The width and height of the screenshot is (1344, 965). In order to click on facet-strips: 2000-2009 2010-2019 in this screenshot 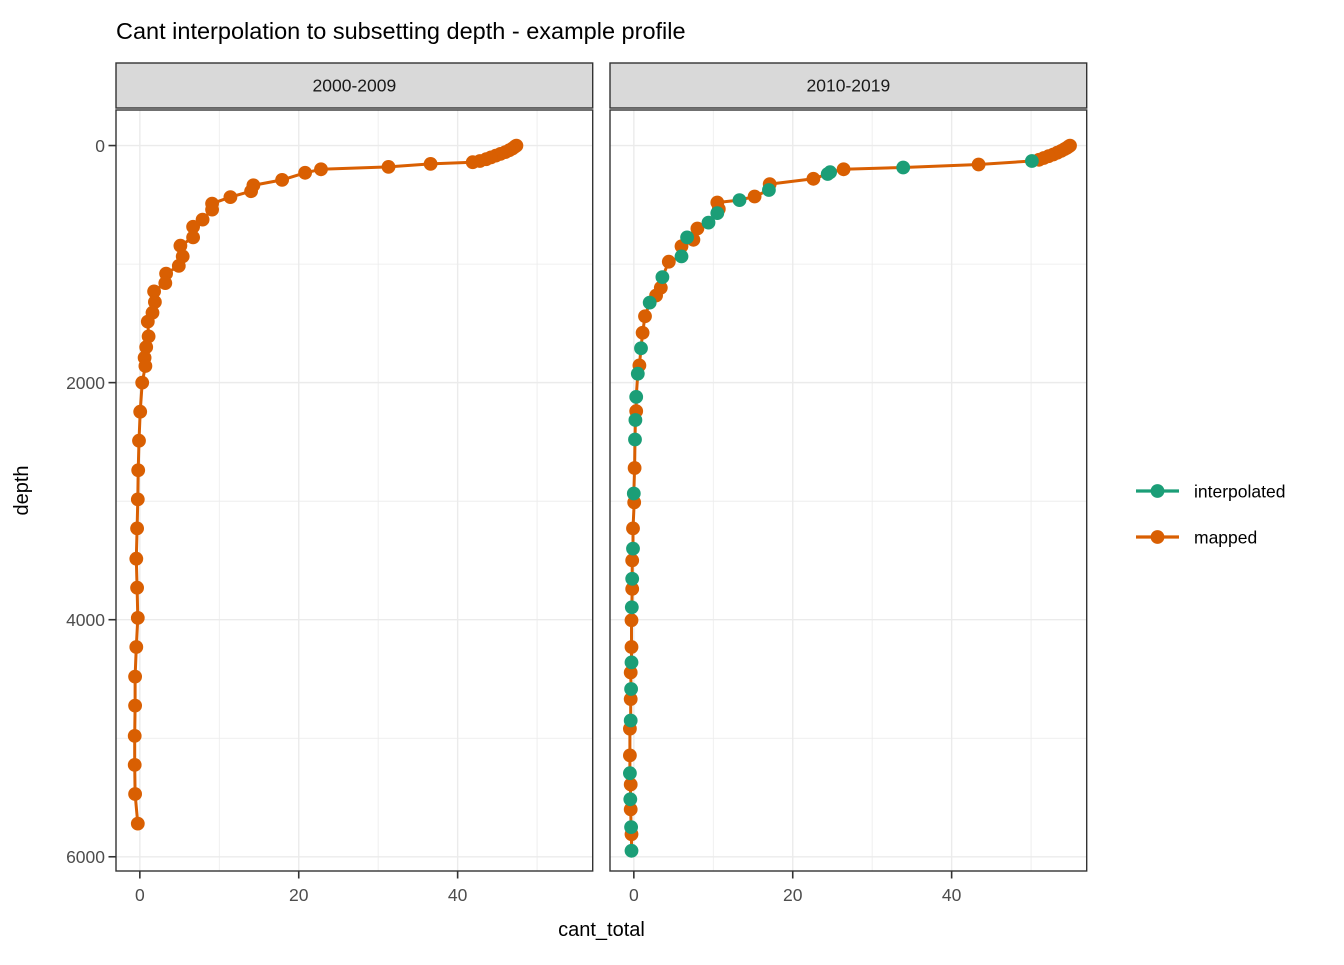, I will do `click(601, 85)`.